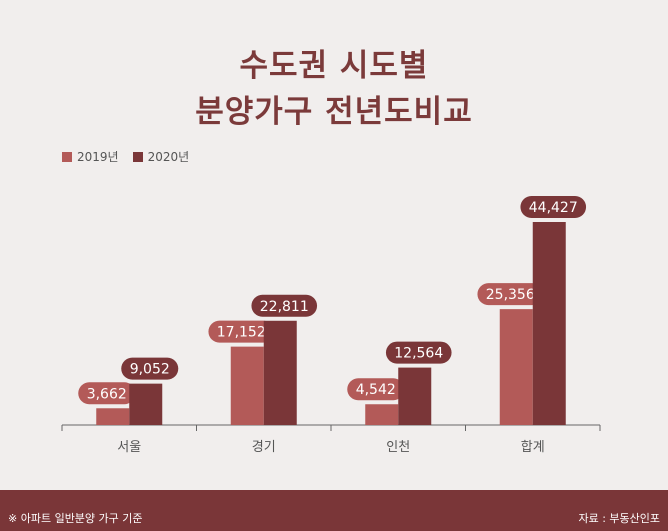  I want to click on data-label: 9,052, so click(150, 370).